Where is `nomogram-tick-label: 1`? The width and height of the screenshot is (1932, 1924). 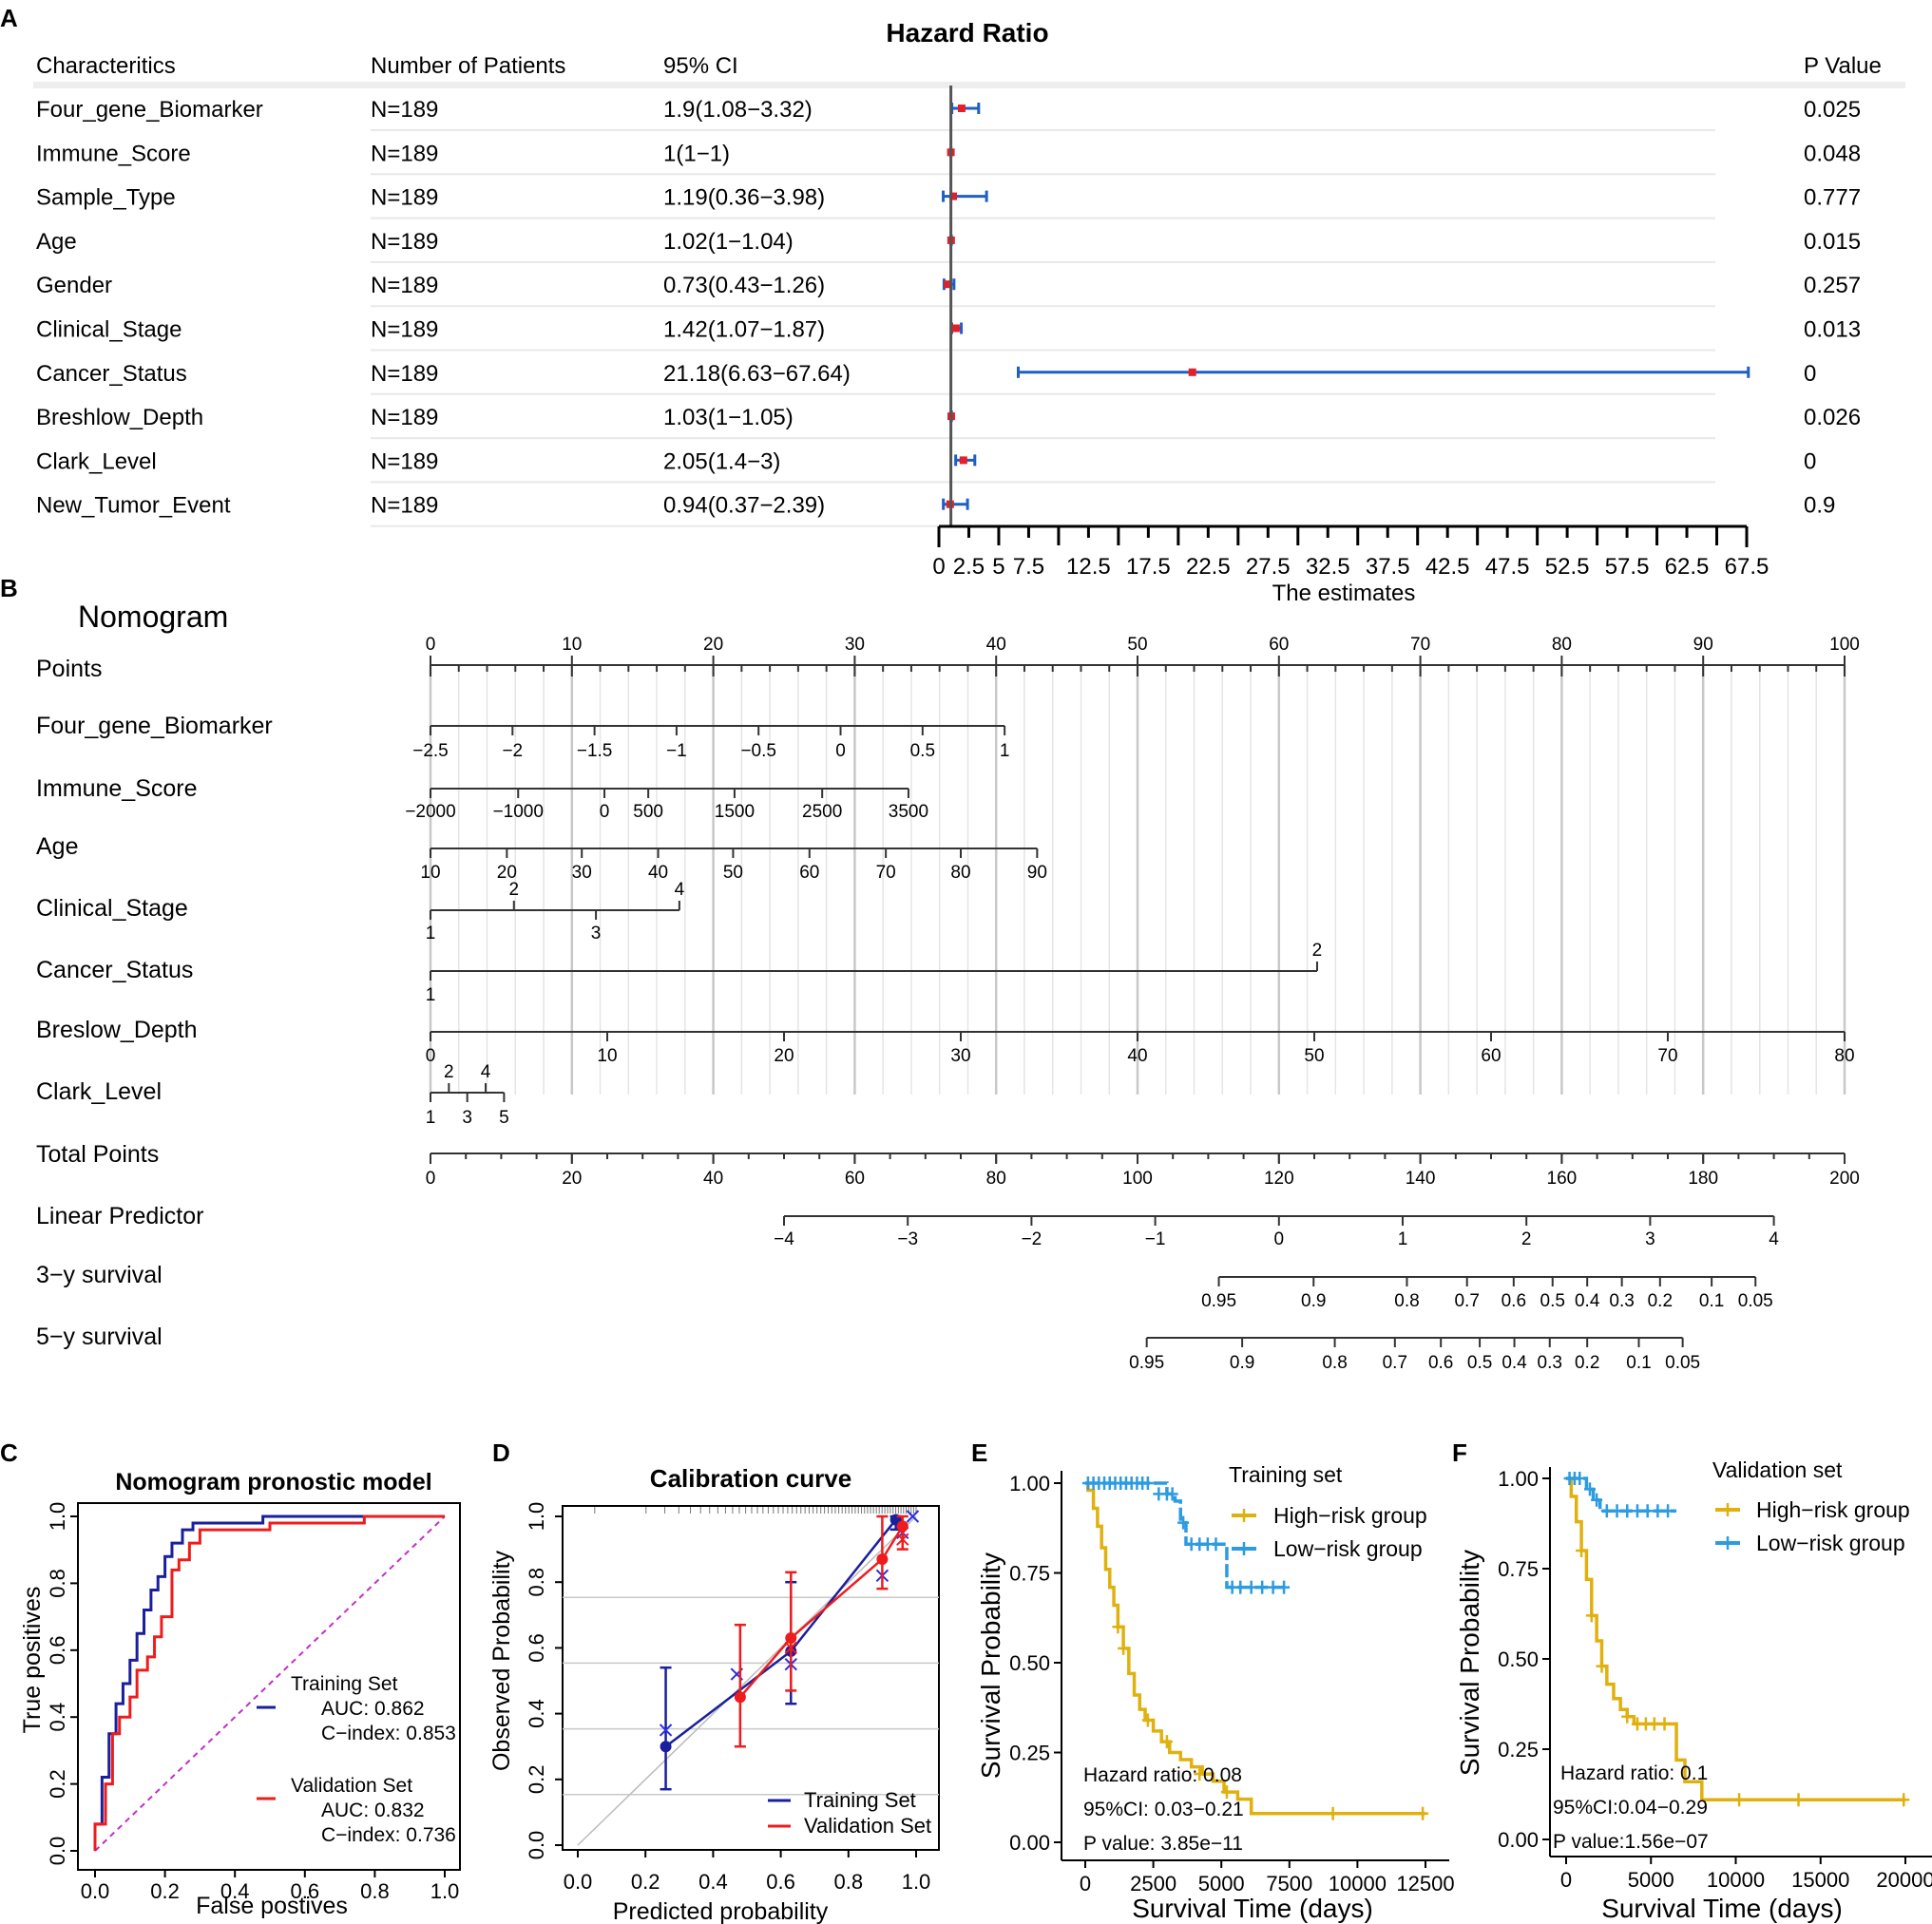 nomogram-tick-label: 1 is located at coordinates (431, 995).